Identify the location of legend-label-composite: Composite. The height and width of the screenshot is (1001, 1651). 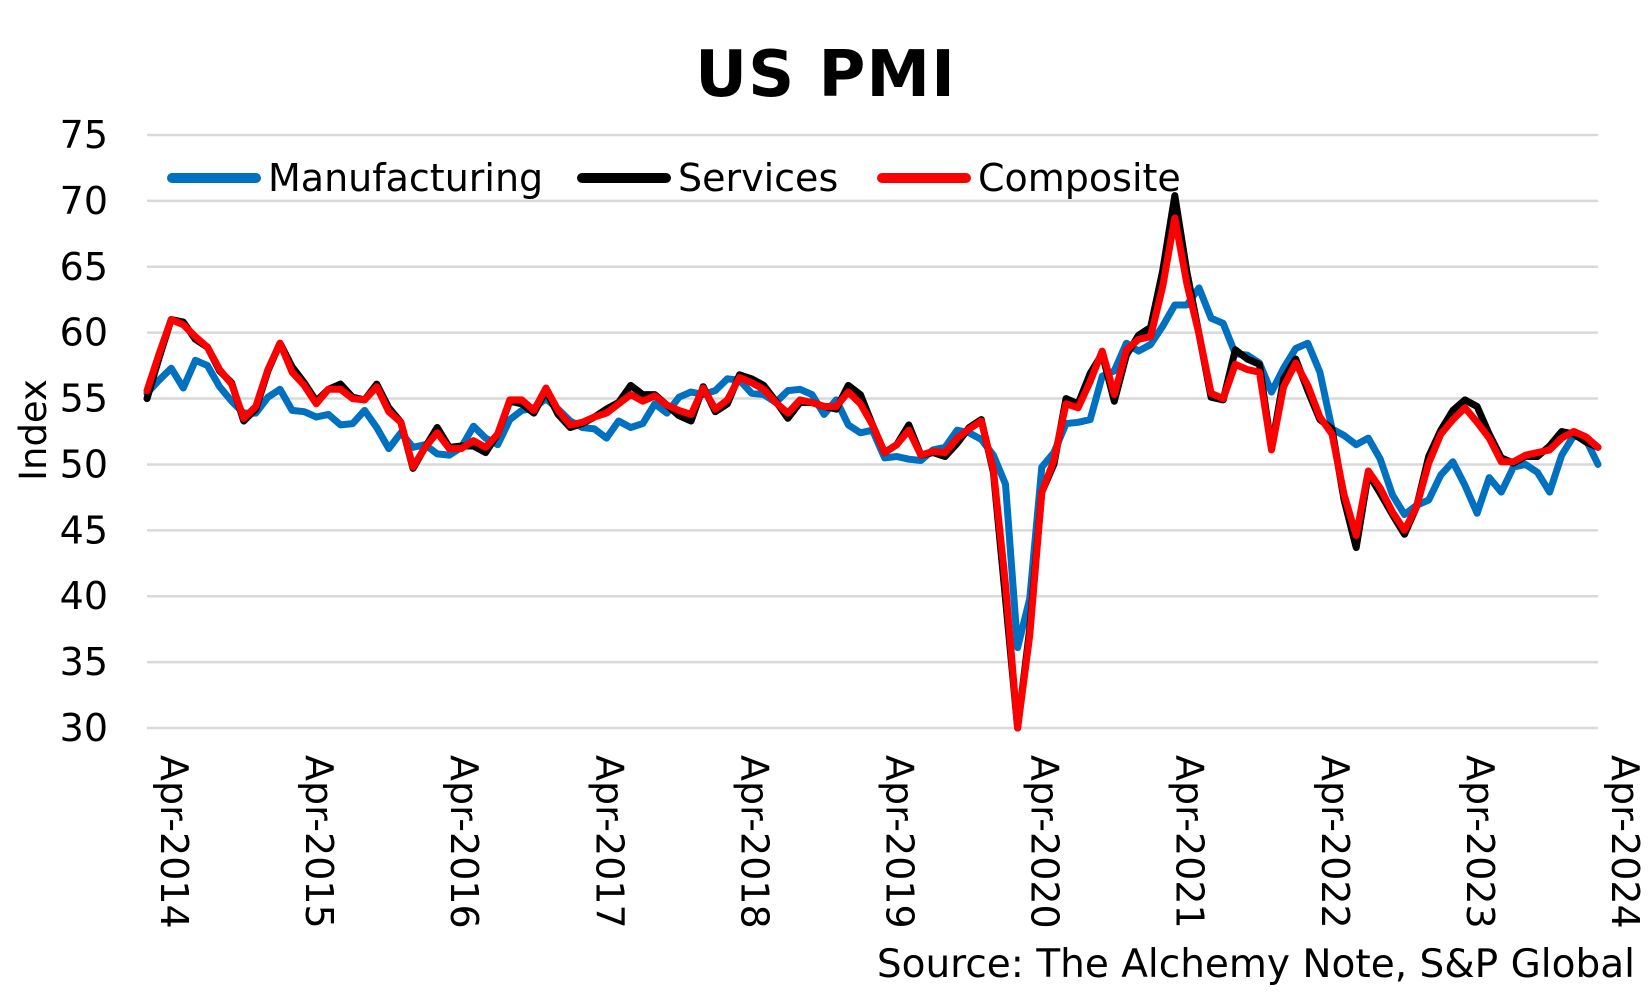
(1079, 178).